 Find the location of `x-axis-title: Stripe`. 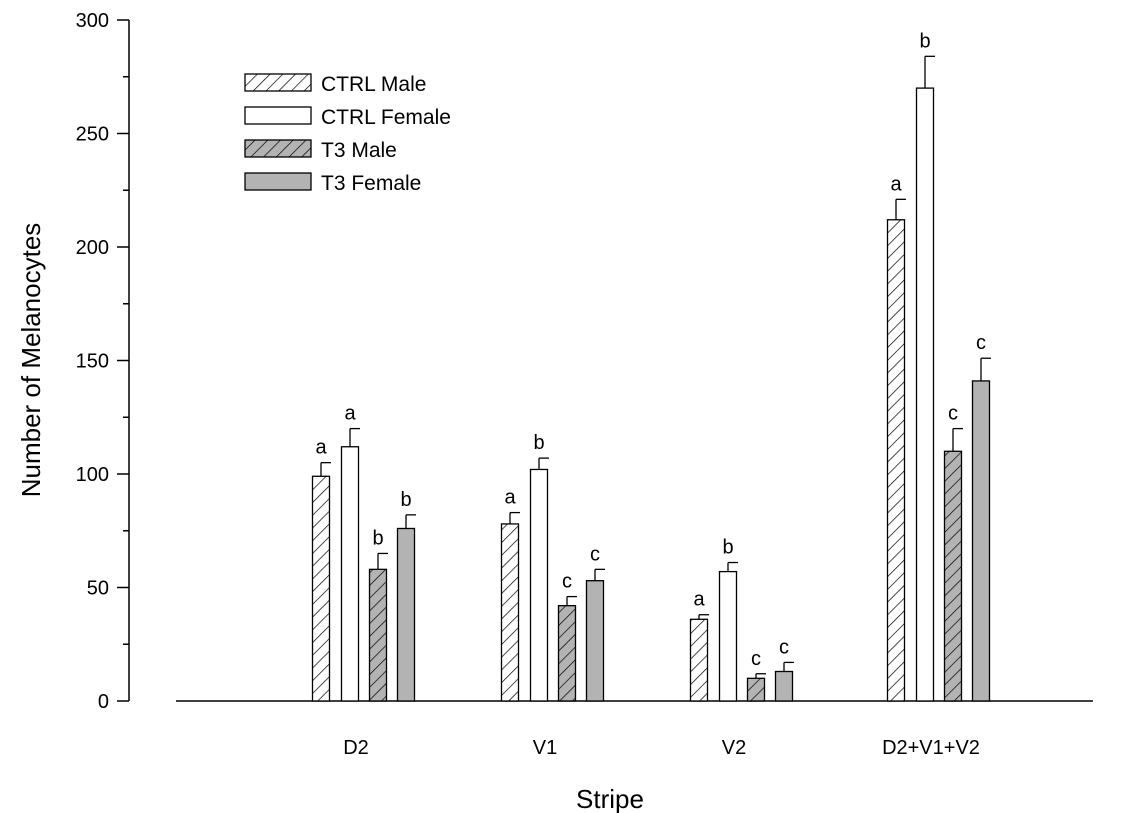

x-axis-title: Stripe is located at coordinates (610, 798).